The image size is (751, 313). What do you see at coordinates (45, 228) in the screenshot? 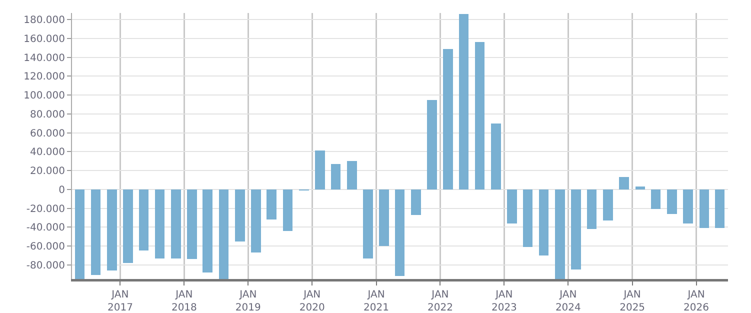
I see `y-tick-label: -40.000` at bounding box center [45, 228].